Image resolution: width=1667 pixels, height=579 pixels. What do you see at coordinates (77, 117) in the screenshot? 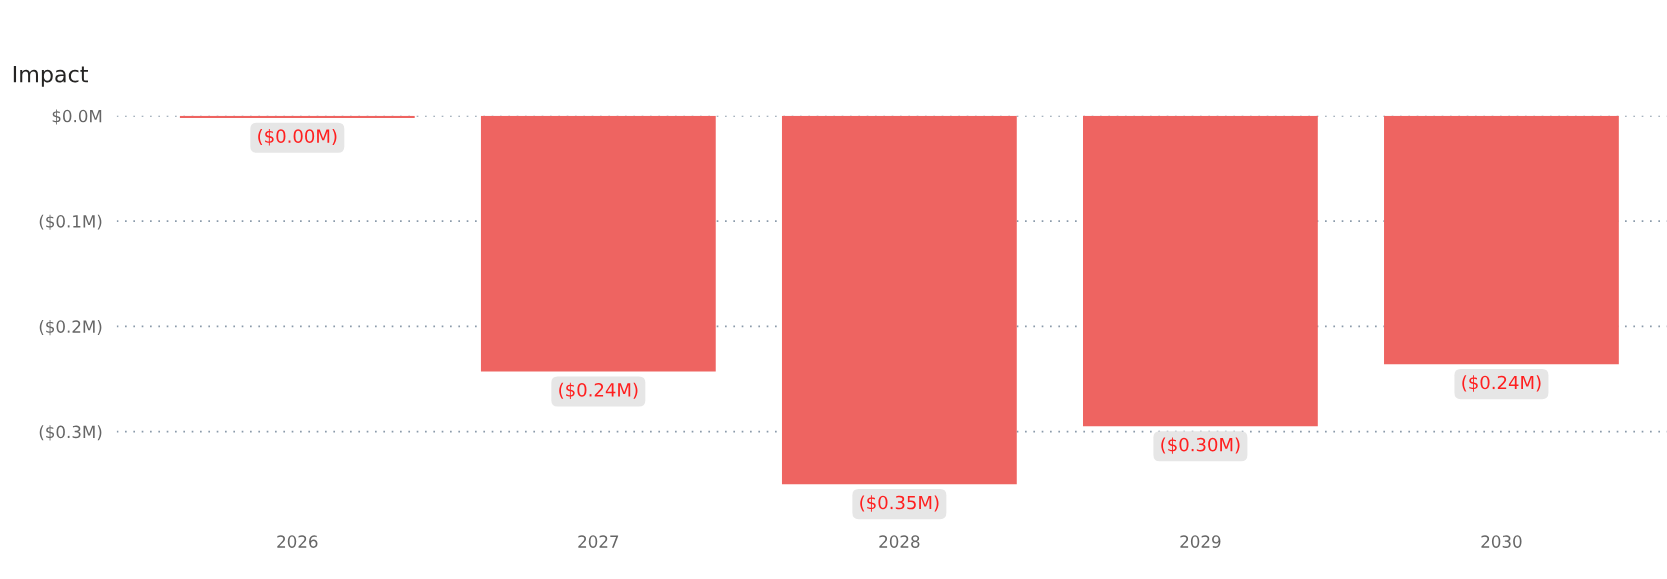
I see `y-tick-label: $0.0M` at bounding box center [77, 117].